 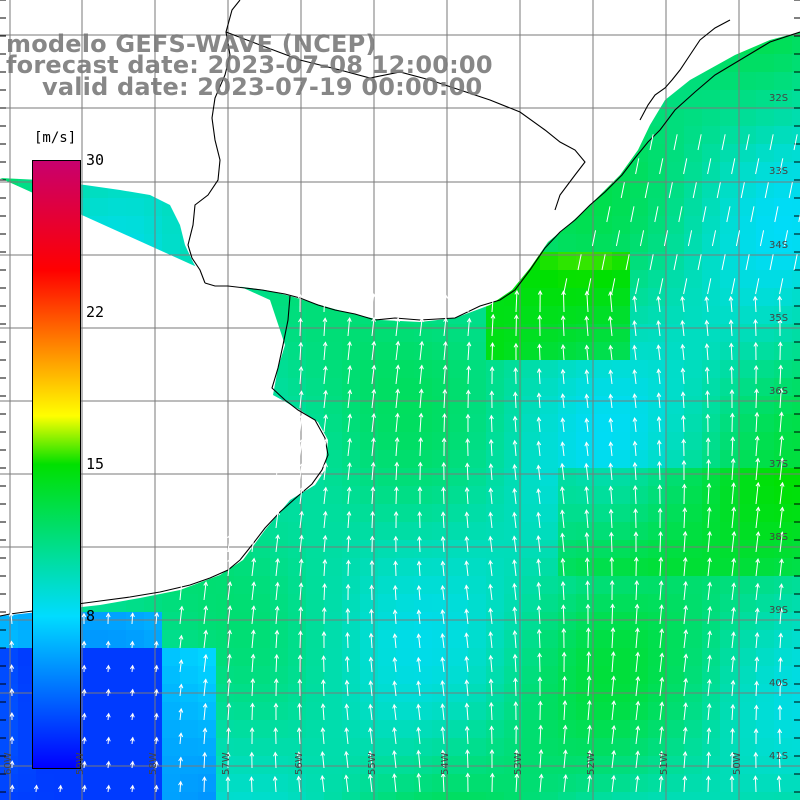 What do you see at coordinates (95, 160) in the screenshot?
I see `colorbar-tick-30: 30` at bounding box center [95, 160].